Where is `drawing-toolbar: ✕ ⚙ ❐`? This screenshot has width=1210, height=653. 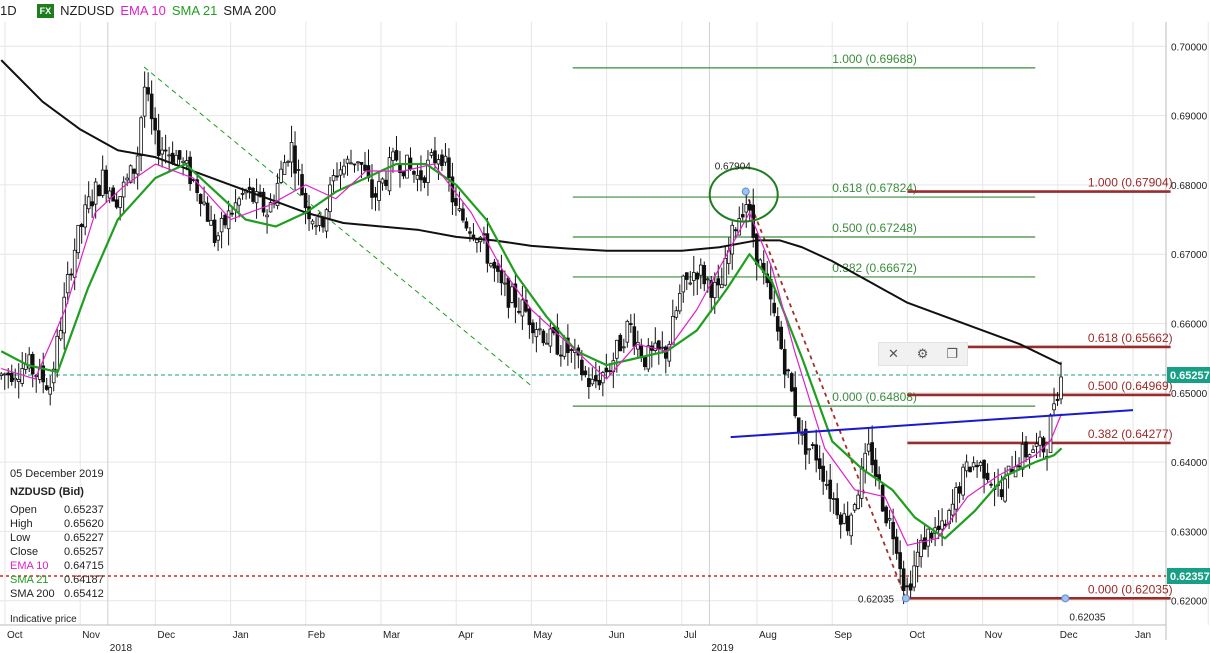 drawing-toolbar: ✕ ⚙ ❐ is located at coordinates (923, 354).